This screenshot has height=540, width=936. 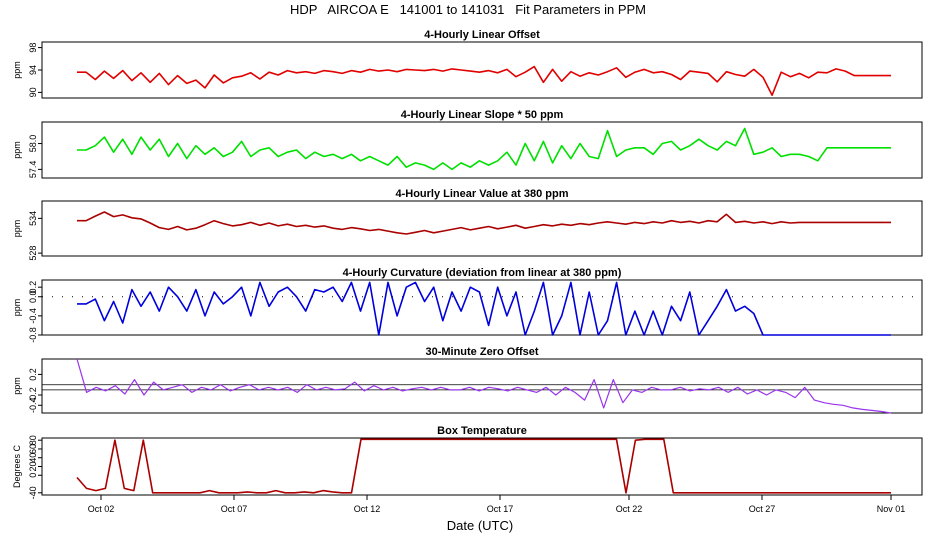 I want to click on y-tick-label: 0.0, so click(x=33, y=296).